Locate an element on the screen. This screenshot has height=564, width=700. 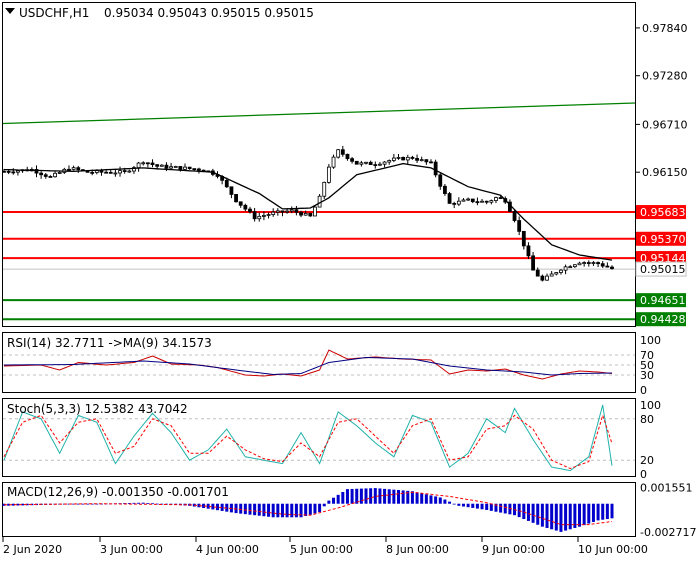
stoch-title: Stoch(5,3,3) 12.5382 43.7042 is located at coordinates (97, 409).